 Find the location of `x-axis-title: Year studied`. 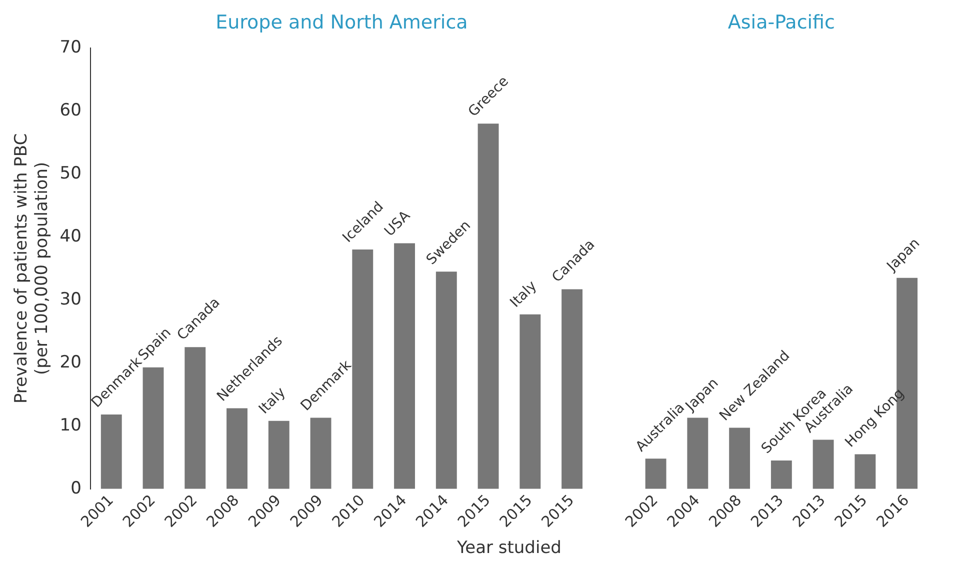

x-axis-title: Year studied is located at coordinates (509, 548).